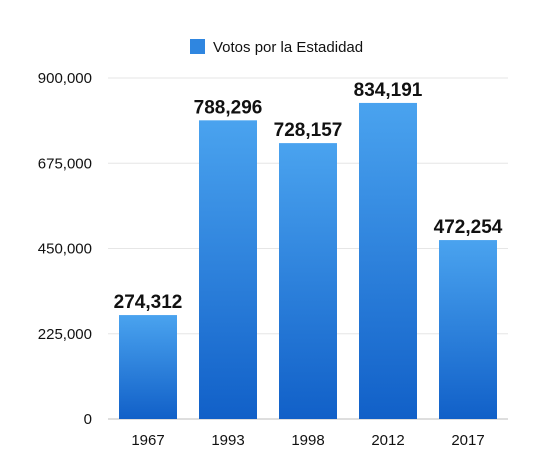  Describe the element at coordinates (307, 440) in the screenshot. I see `x-tick-label: 1998` at that location.